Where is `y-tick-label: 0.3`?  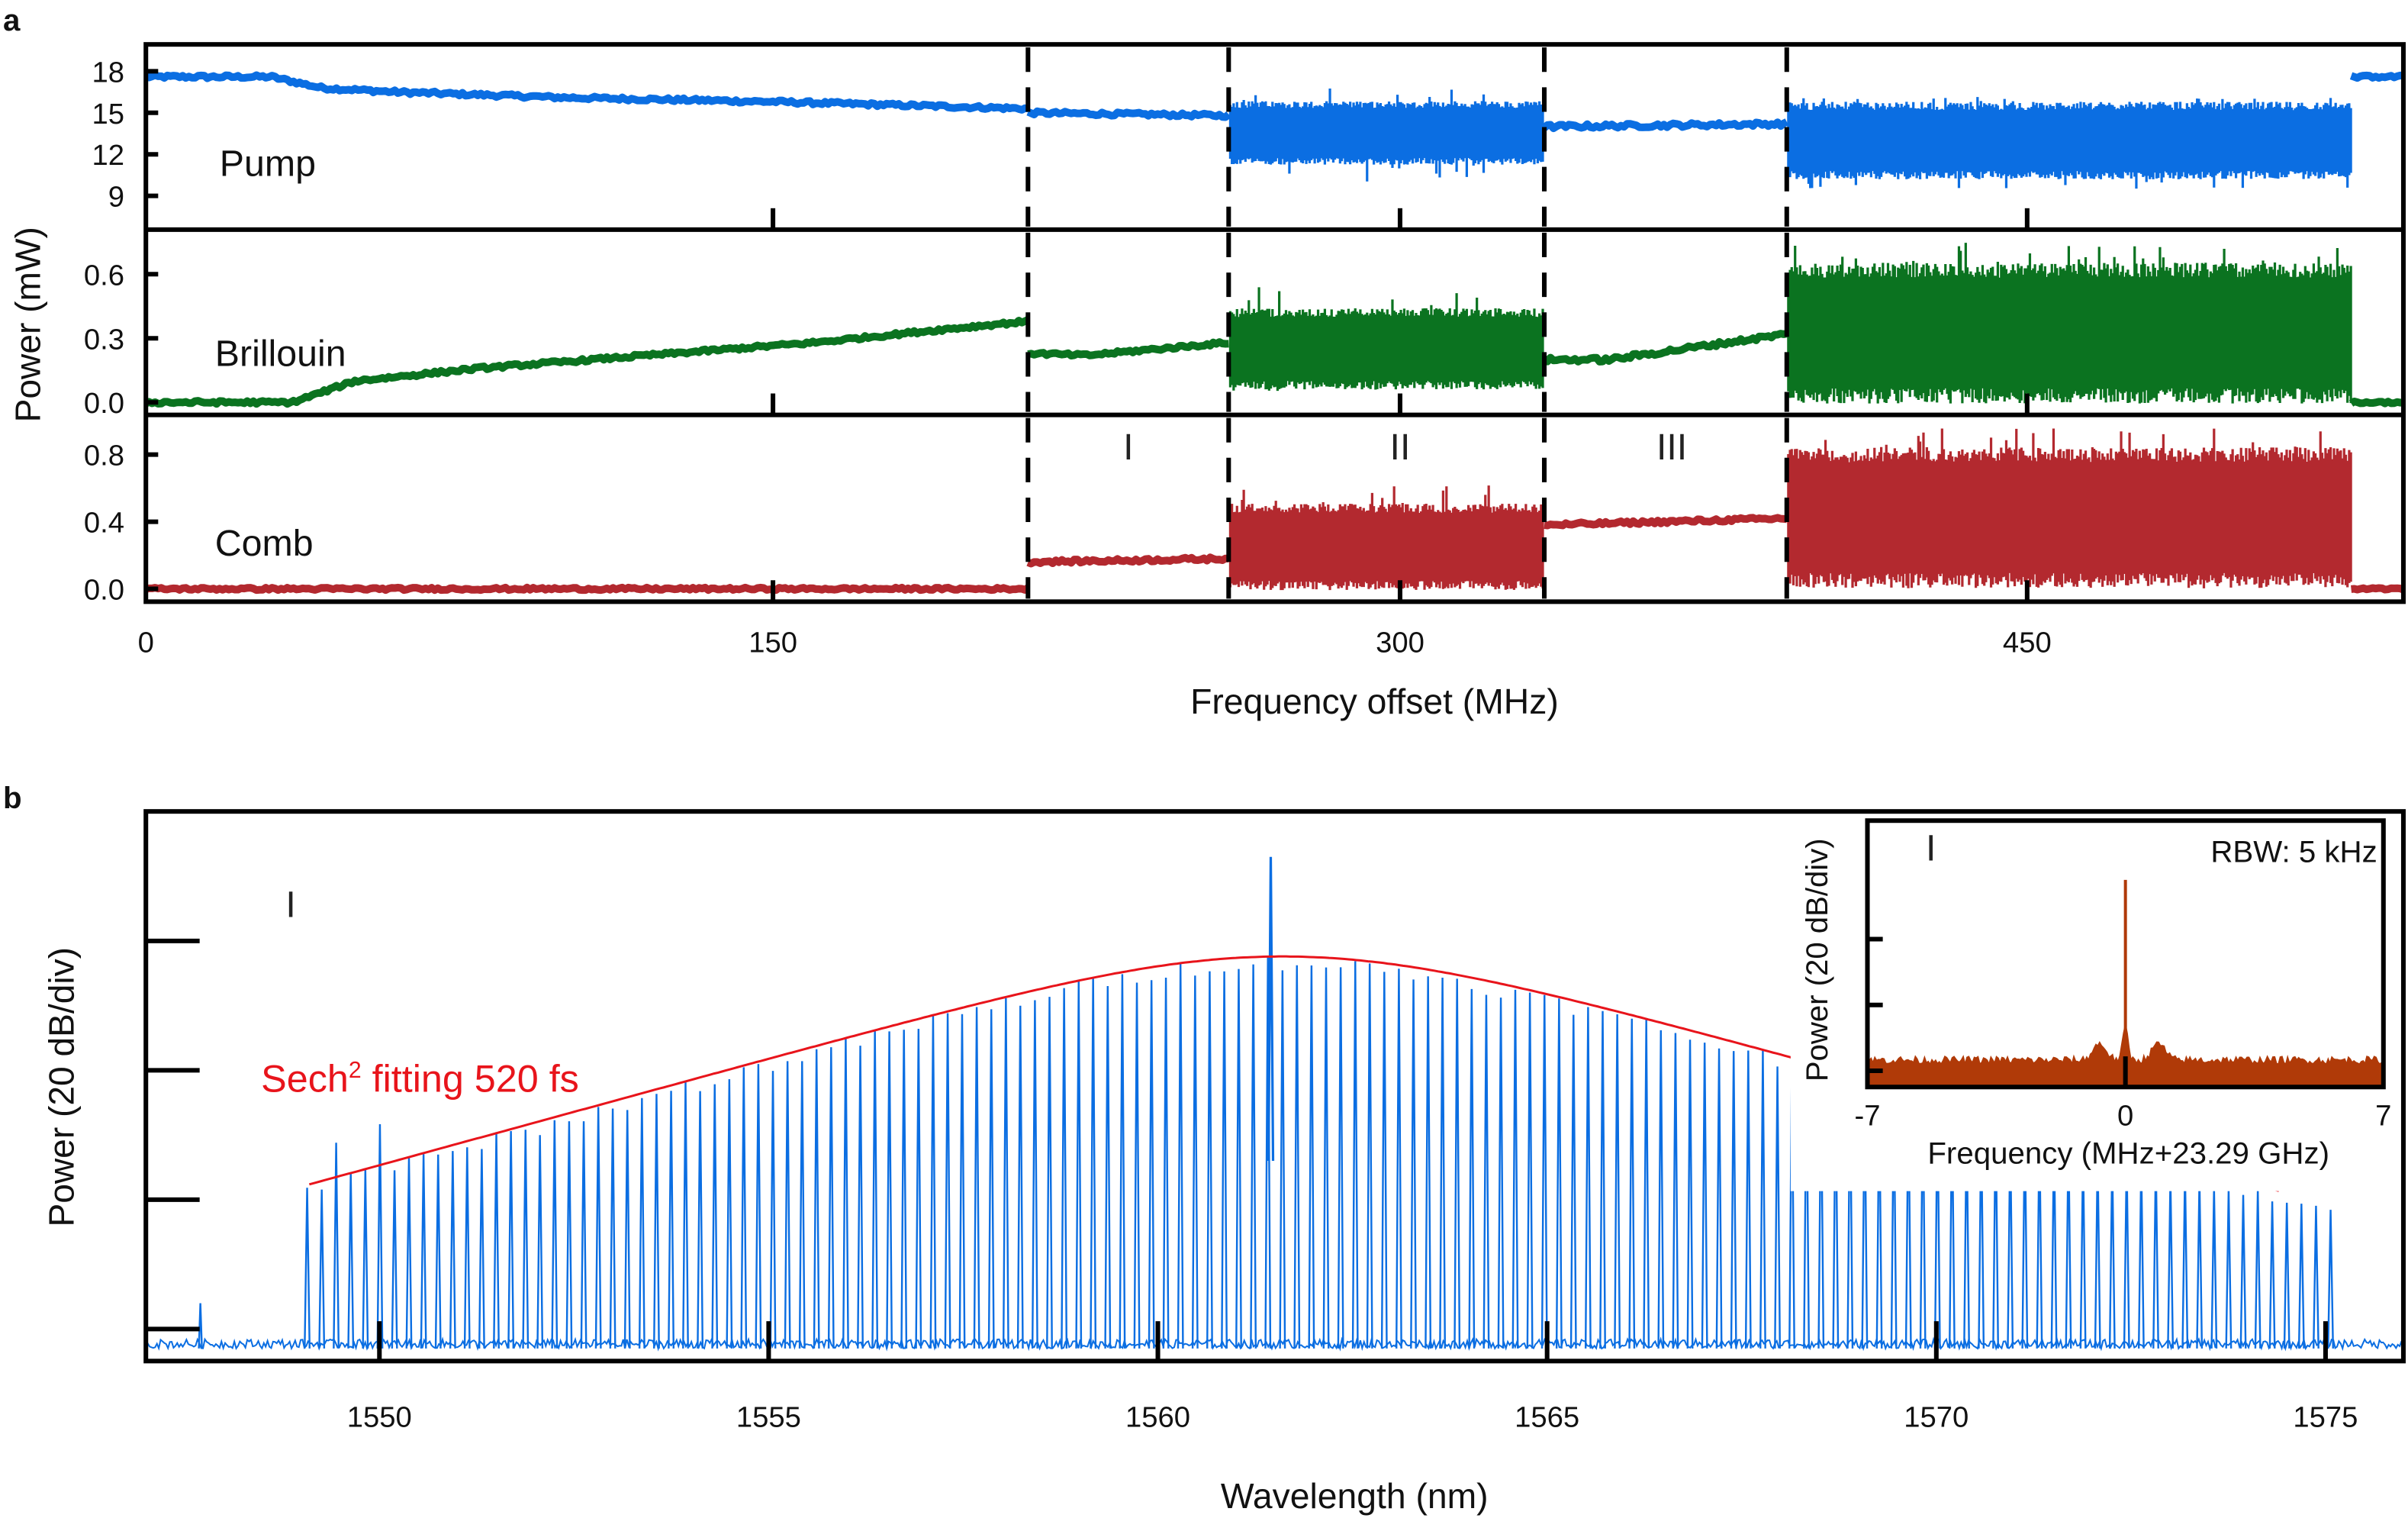 y-tick-label: 0.3 is located at coordinates (104, 340).